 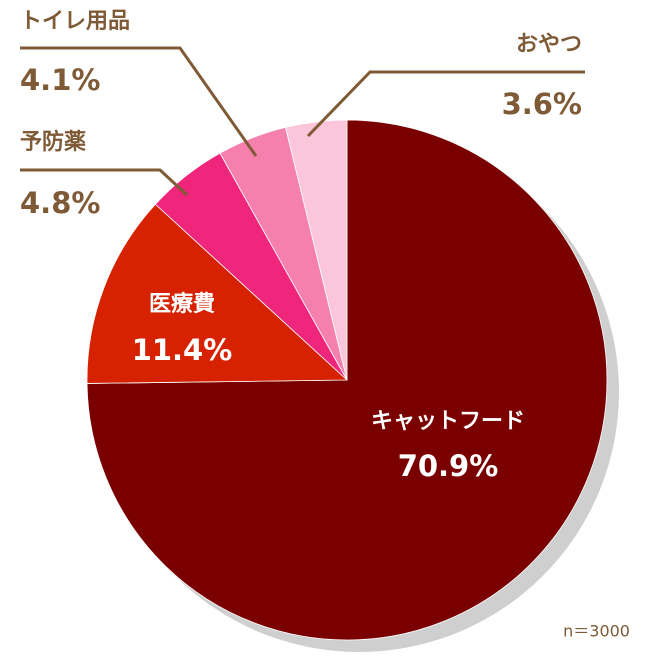 I want to click on slice-value-label: 11.4%, so click(x=182, y=350).